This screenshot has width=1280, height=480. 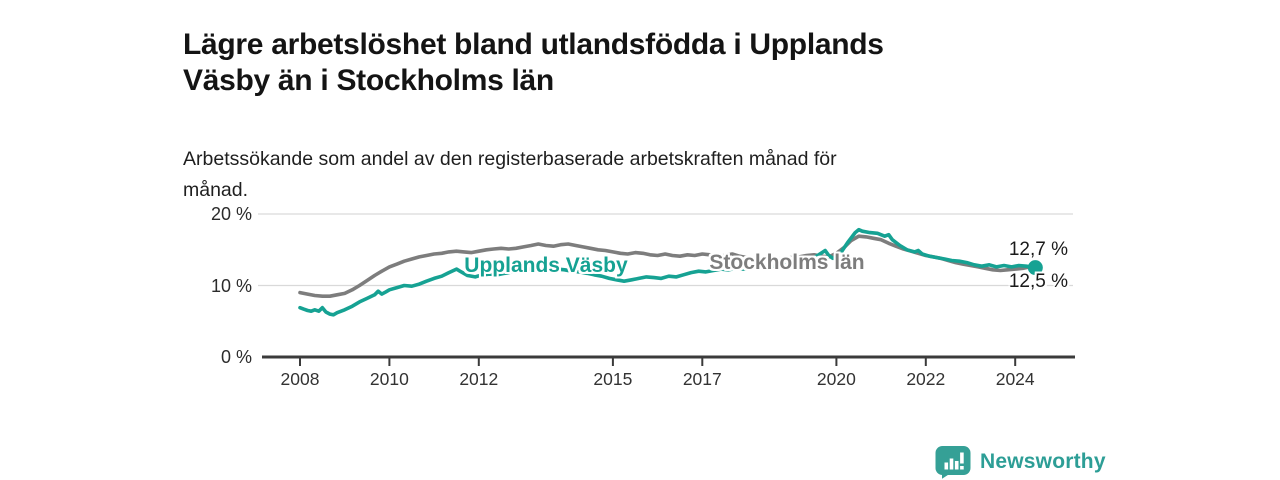 What do you see at coordinates (1043, 461) in the screenshot?
I see `newsworthy-logo-text: Newsworthy` at bounding box center [1043, 461].